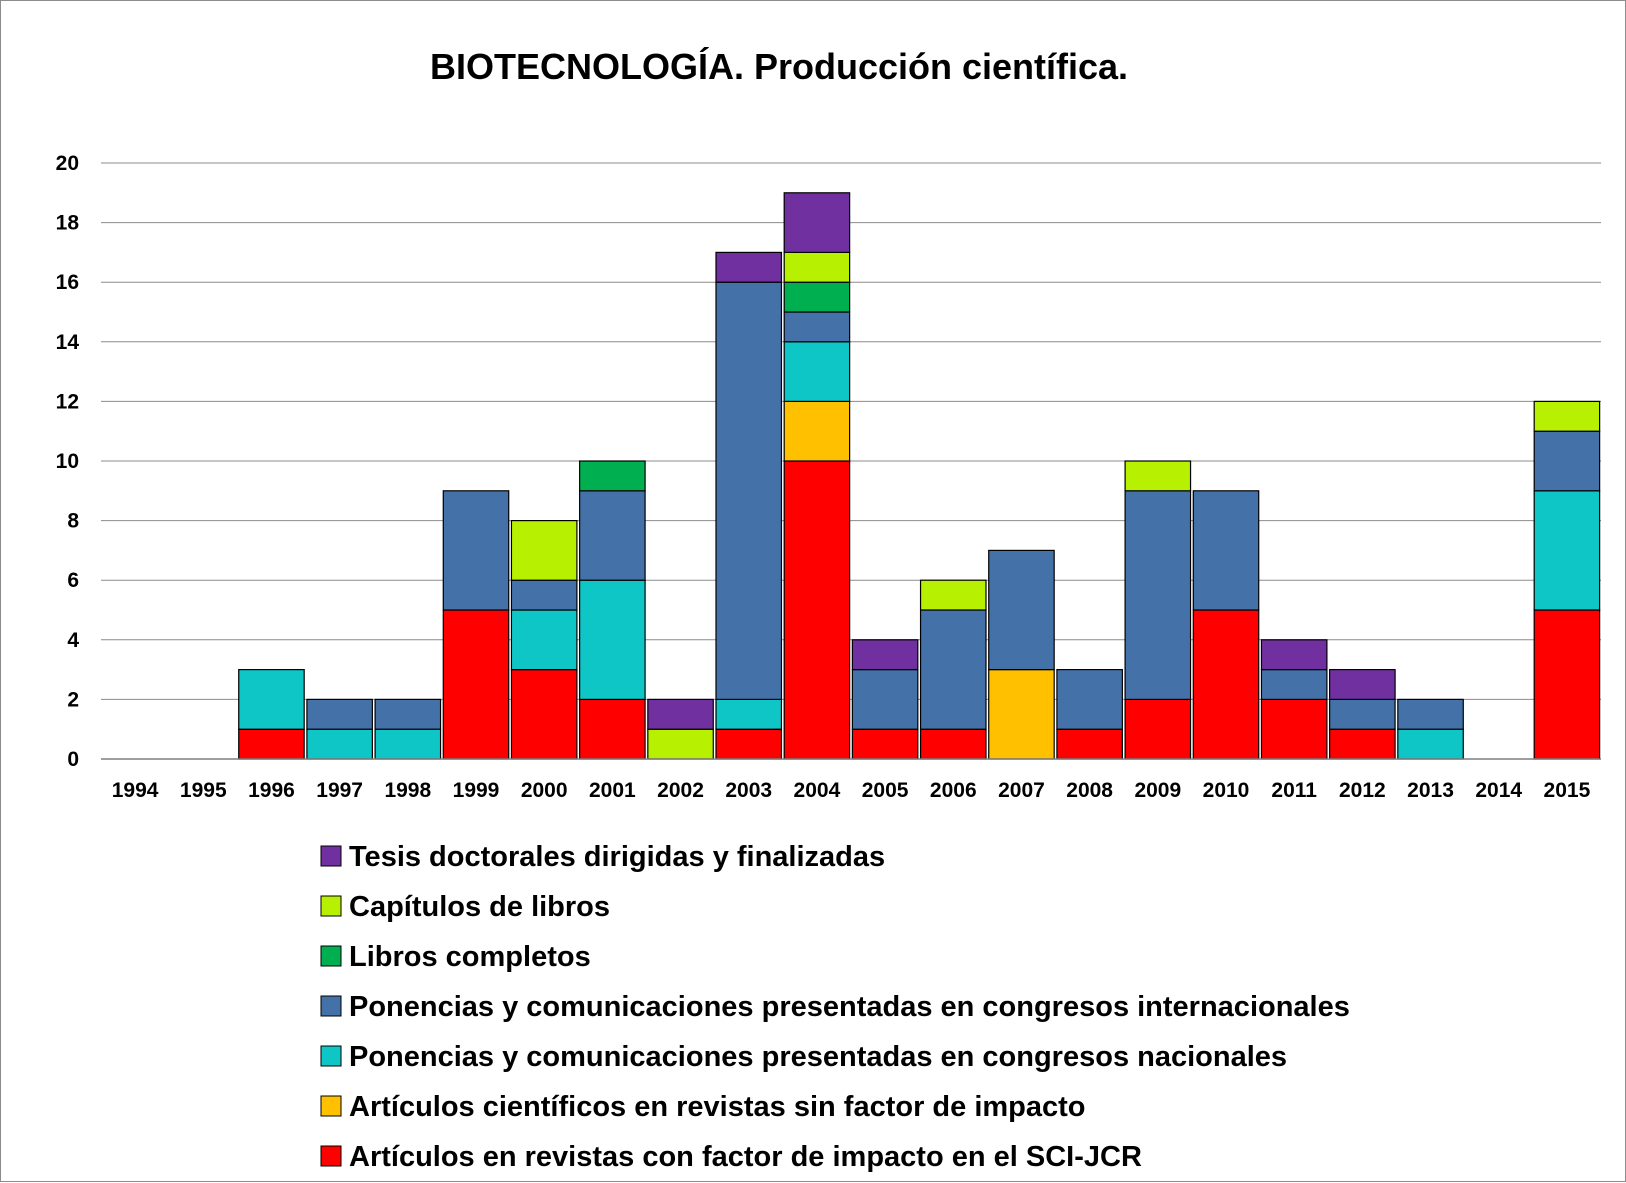 The width and height of the screenshot is (1626, 1183). What do you see at coordinates (73, 699) in the screenshot?
I see `y-tick-label: 2` at bounding box center [73, 699].